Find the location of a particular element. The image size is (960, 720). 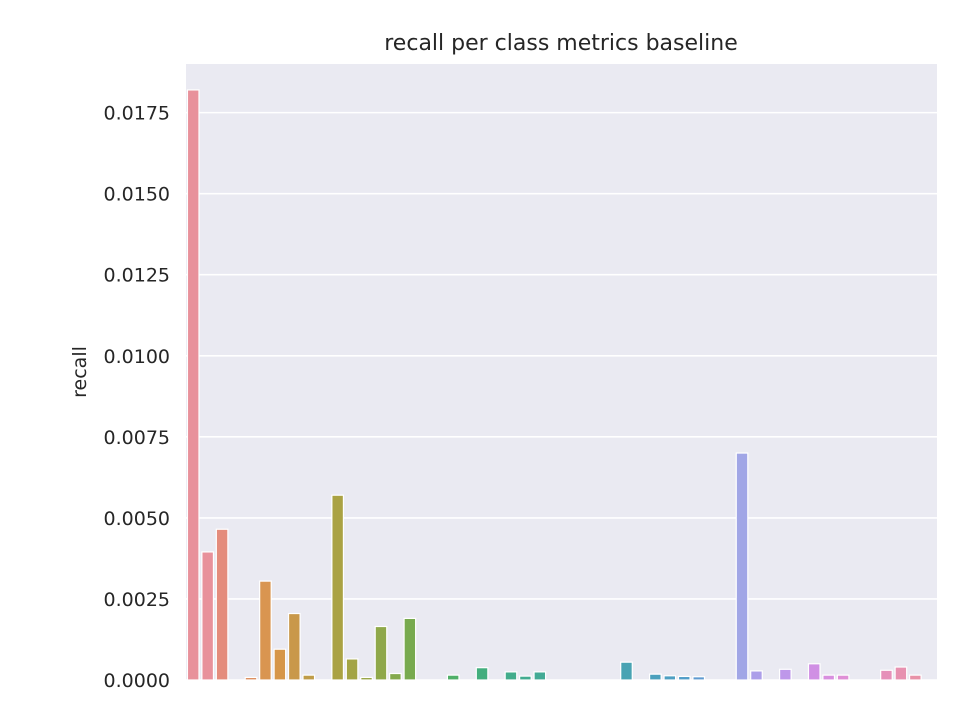

y-tick-label: 0.0125 is located at coordinates (137, 276).